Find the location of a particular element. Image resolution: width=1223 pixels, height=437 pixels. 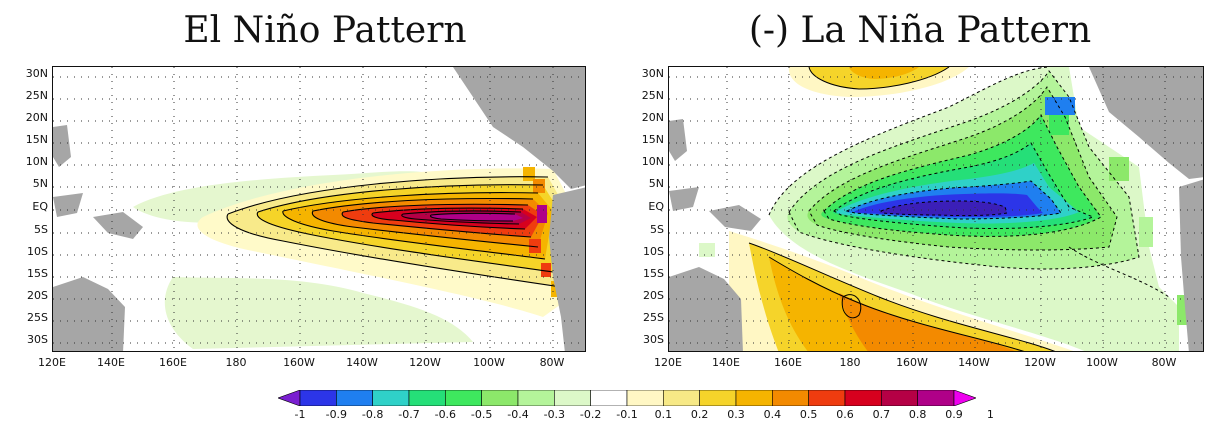

colorbar-tick-label: -0.7 is located at coordinates (409, 414).